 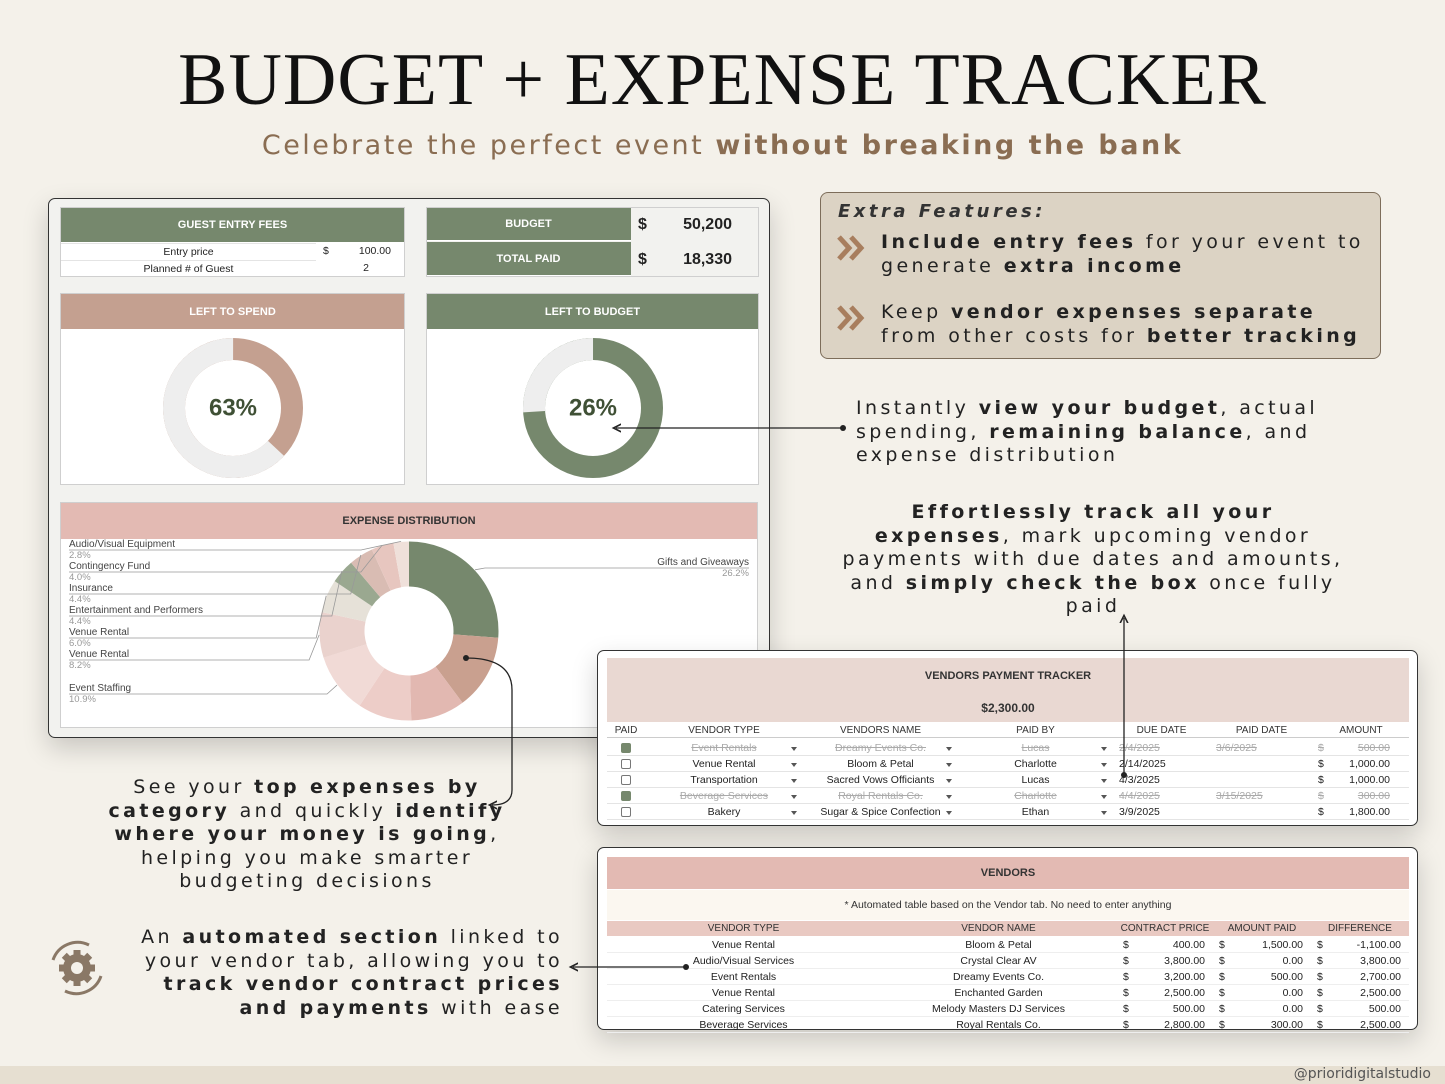 I want to click on gauge-header: LEFT TO SPEND, so click(x=232, y=311).